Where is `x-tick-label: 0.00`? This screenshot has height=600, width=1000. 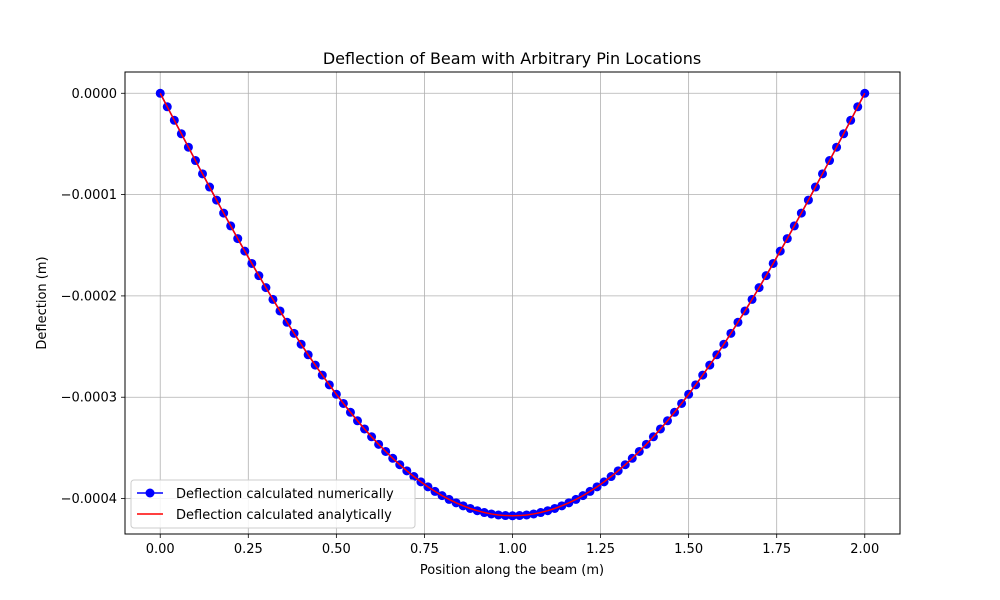 x-tick-label: 0.00 is located at coordinates (160, 549).